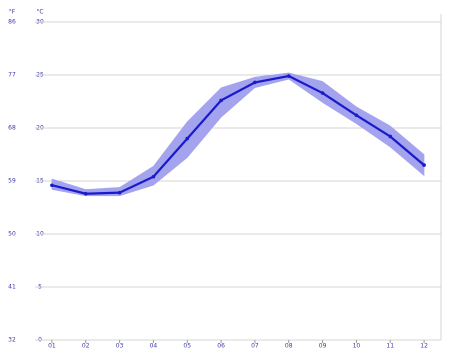  Describe the element at coordinates (52, 346) in the screenshot. I see `x-tick-label: 01` at that location.